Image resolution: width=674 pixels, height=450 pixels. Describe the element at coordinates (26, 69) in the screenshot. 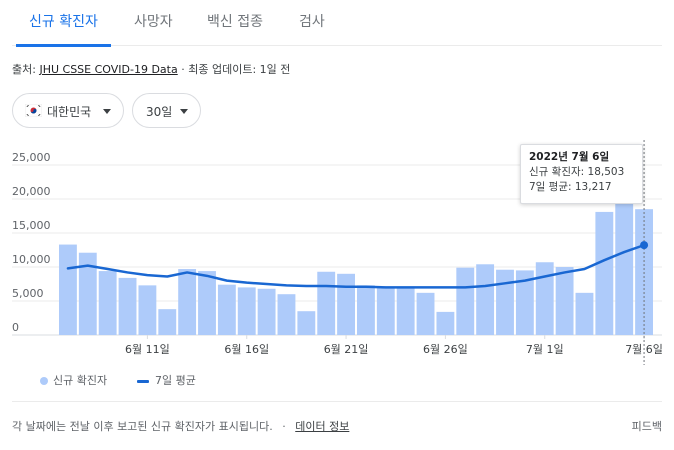

I see `source-prefix: 출처:` at that location.